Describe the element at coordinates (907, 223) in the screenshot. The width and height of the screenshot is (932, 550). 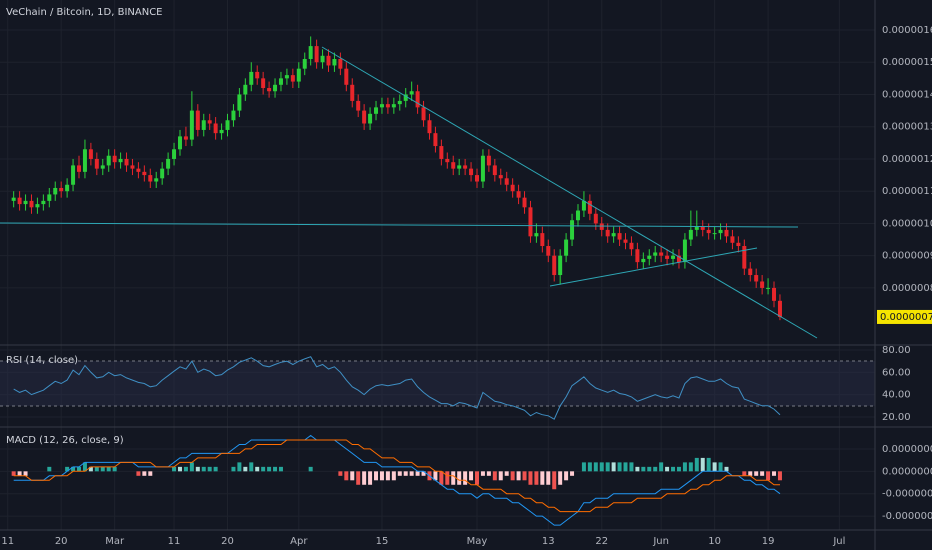
I see `y-tick-label: 0.00000100` at that location.